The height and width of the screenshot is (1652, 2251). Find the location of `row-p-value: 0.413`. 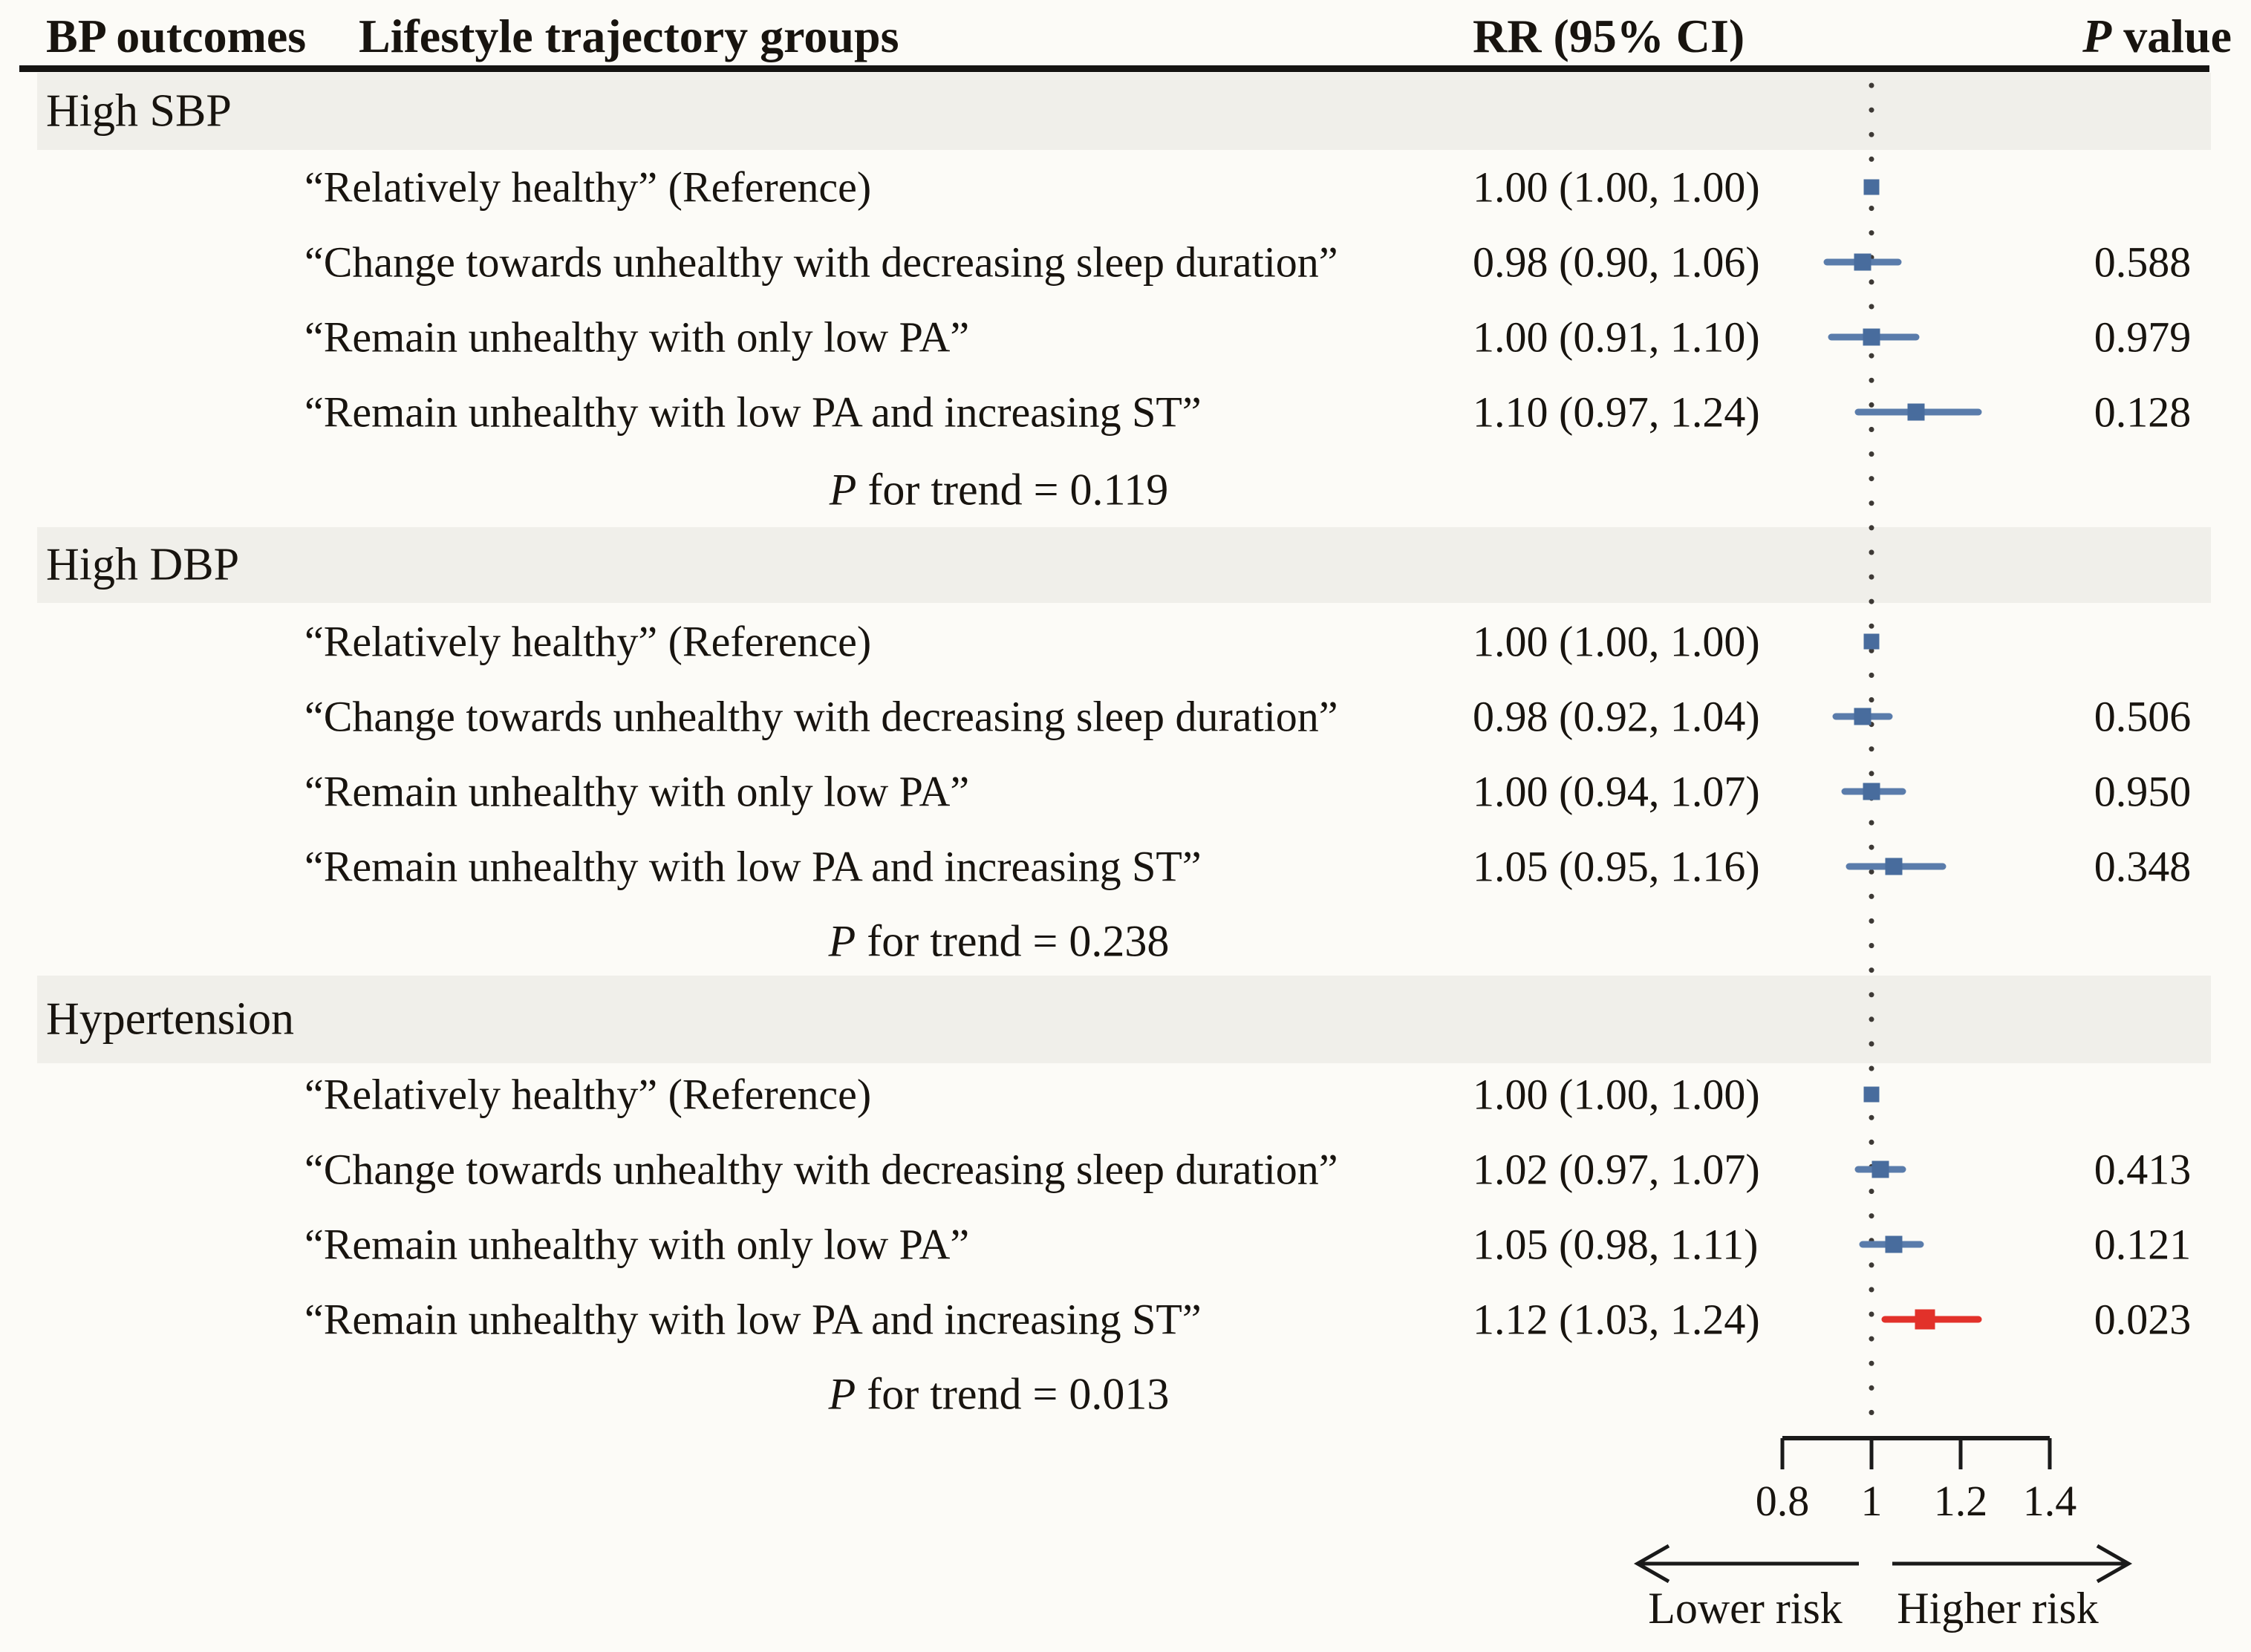

row-p-value: 0.413 is located at coordinates (2143, 1169).